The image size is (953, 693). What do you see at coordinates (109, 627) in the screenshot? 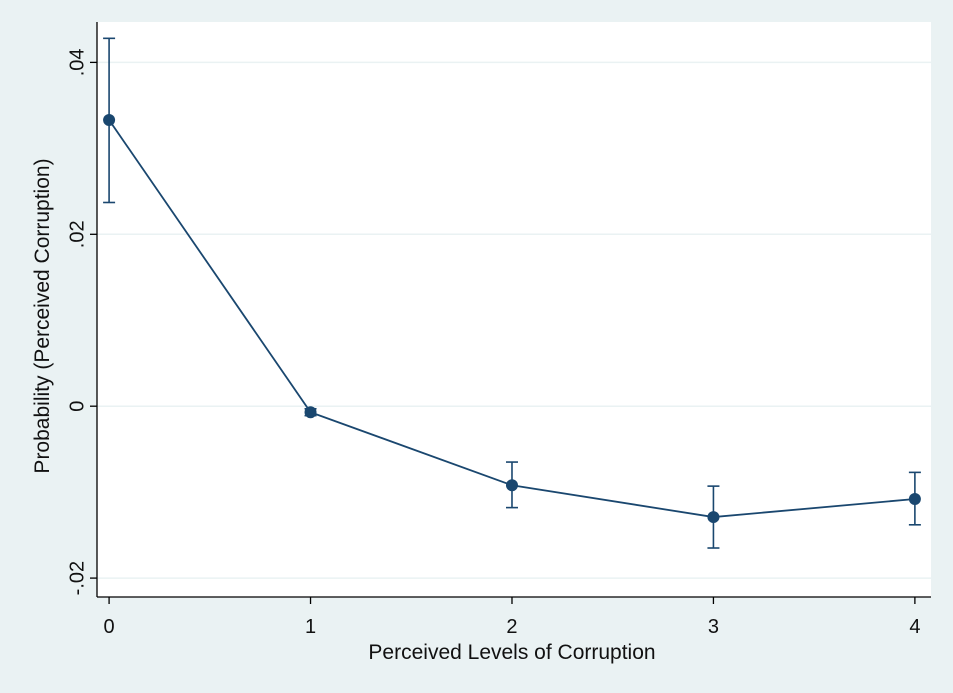
I see `x-tick-label: 0` at bounding box center [109, 627].